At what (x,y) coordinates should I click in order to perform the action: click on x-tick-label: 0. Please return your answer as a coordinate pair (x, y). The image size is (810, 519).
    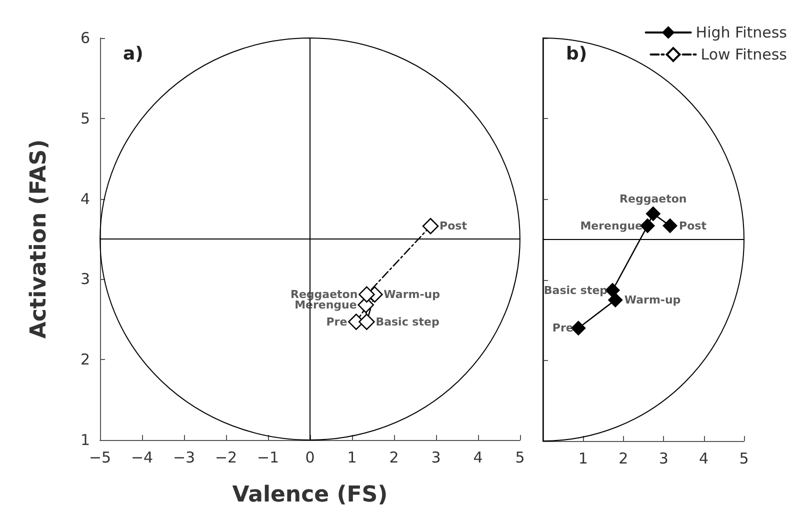
    Looking at the image, I should click on (310, 457).